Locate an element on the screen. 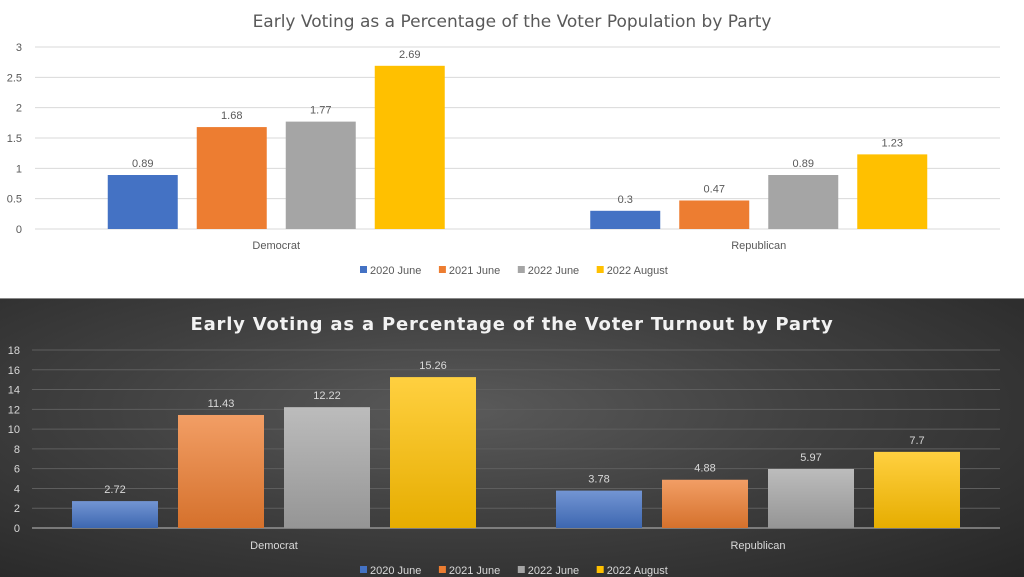 This screenshot has width=1024, height=577. y-tick-label: 1.5 is located at coordinates (14, 139).